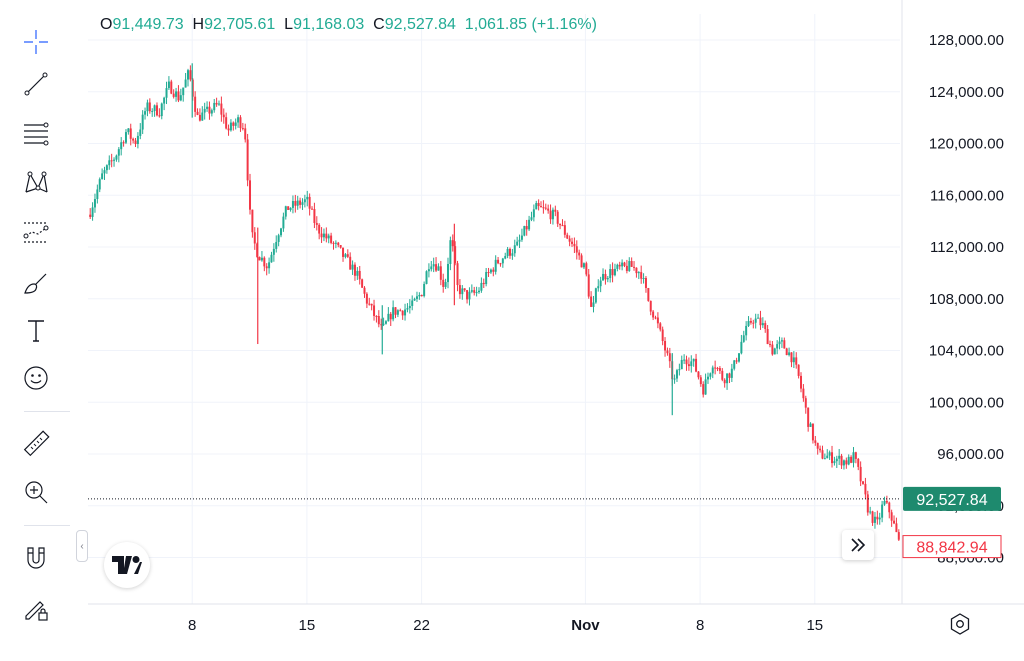 Image resolution: width=1024 pixels, height=661 pixels. What do you see at coordinates (36, 378) in the screenshot?
I see `emoji-icon` at bounding box center [36, 378].